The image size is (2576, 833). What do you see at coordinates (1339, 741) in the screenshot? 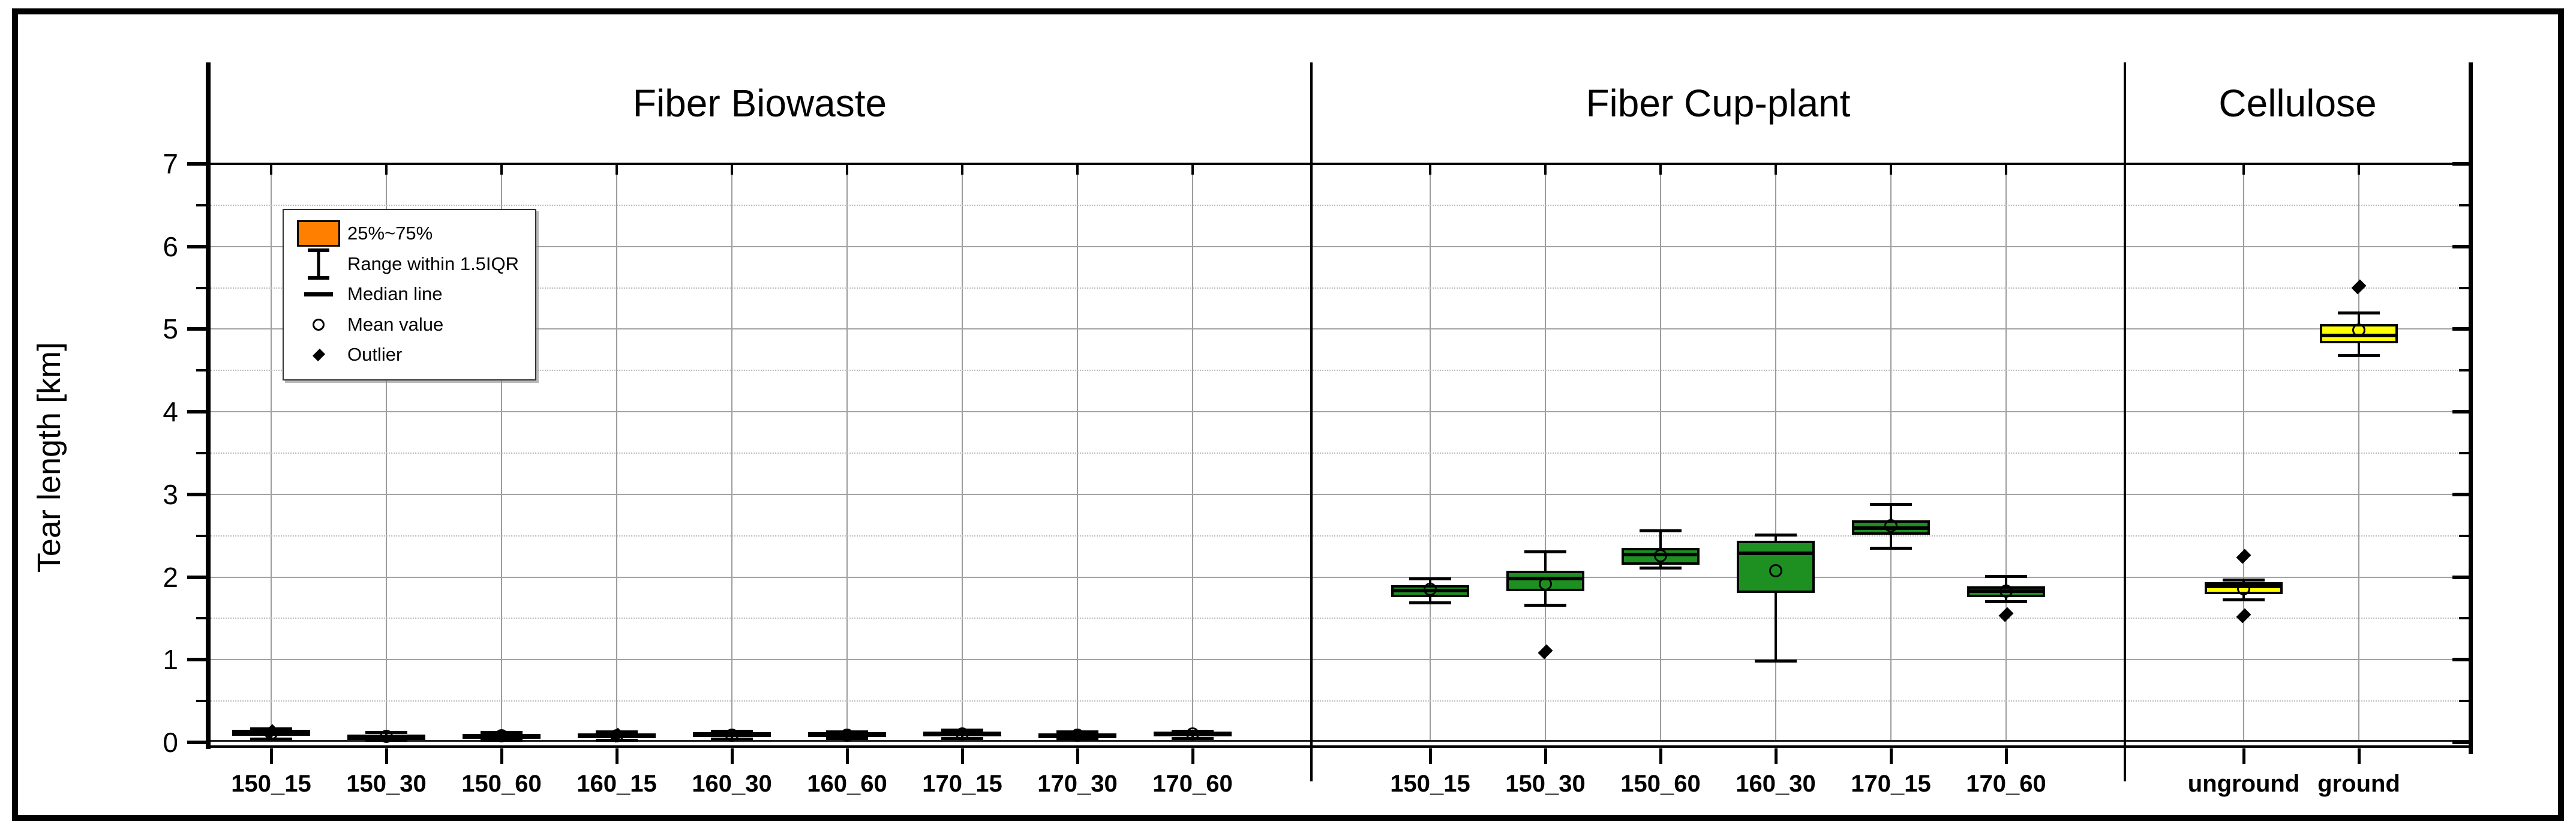
I see `x-axis-line` at bounding box center [1339, 741].